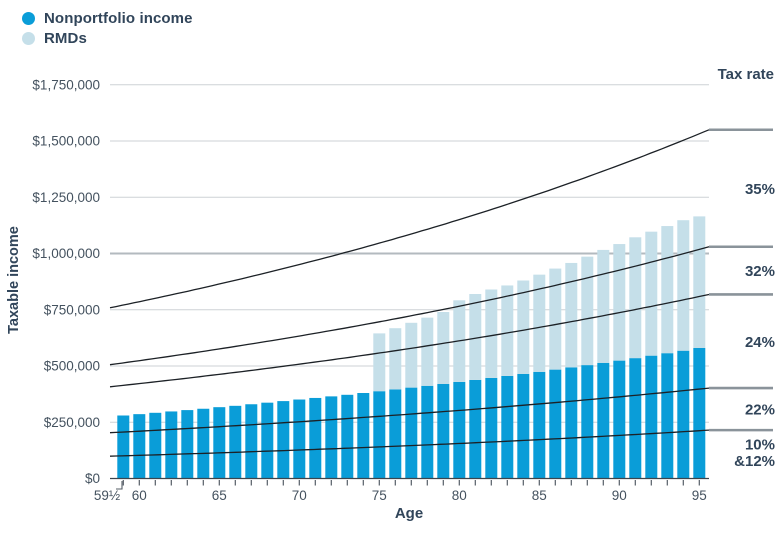  What do you see at coordinates (760, 410) in the screenshot?
I see `tax-rate-label: 22%` at bounding box center [760, 410].